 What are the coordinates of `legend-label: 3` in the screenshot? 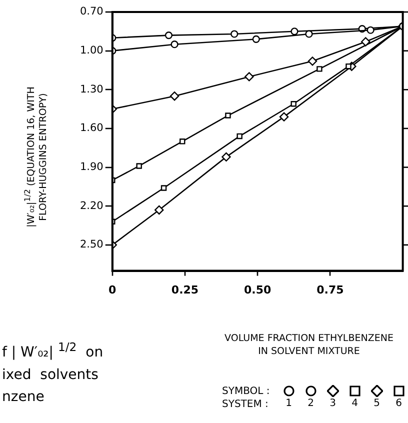 It's located at (333, 403).